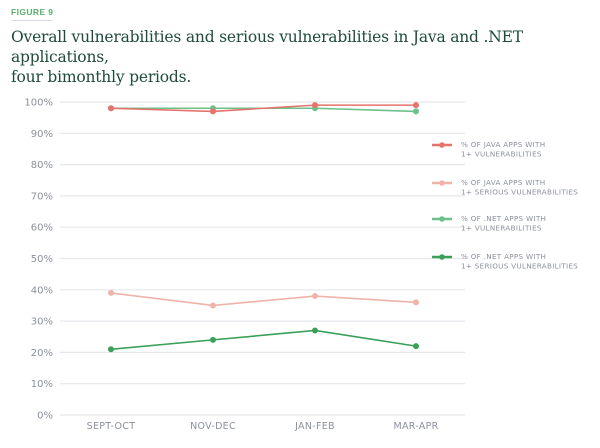 This screenshot has height=448, width=600. I want to click on chart-title-line-2: four bimonthly periods., so click(101, 77).